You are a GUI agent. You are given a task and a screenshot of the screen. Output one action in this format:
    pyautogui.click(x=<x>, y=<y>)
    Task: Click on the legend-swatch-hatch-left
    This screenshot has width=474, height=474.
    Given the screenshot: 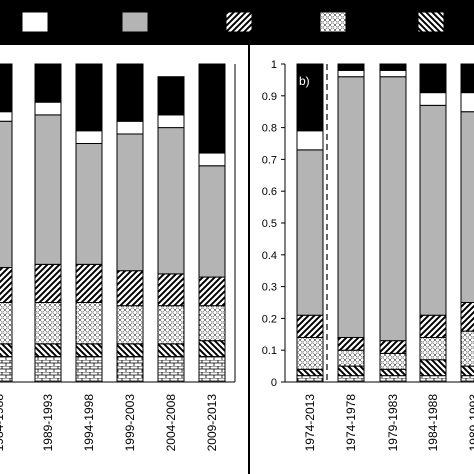 What is the action you would take?
    pyautogui.click(x=239, y=22)
    